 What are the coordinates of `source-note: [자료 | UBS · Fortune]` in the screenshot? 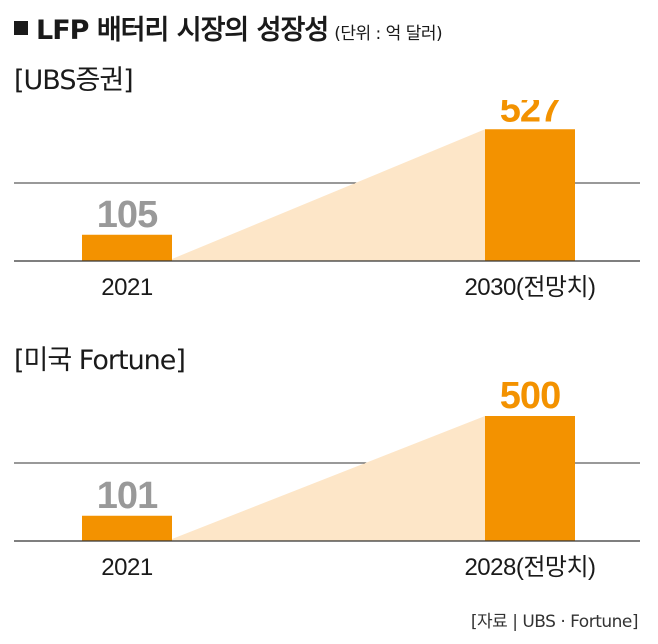 It's located at (554, 622).